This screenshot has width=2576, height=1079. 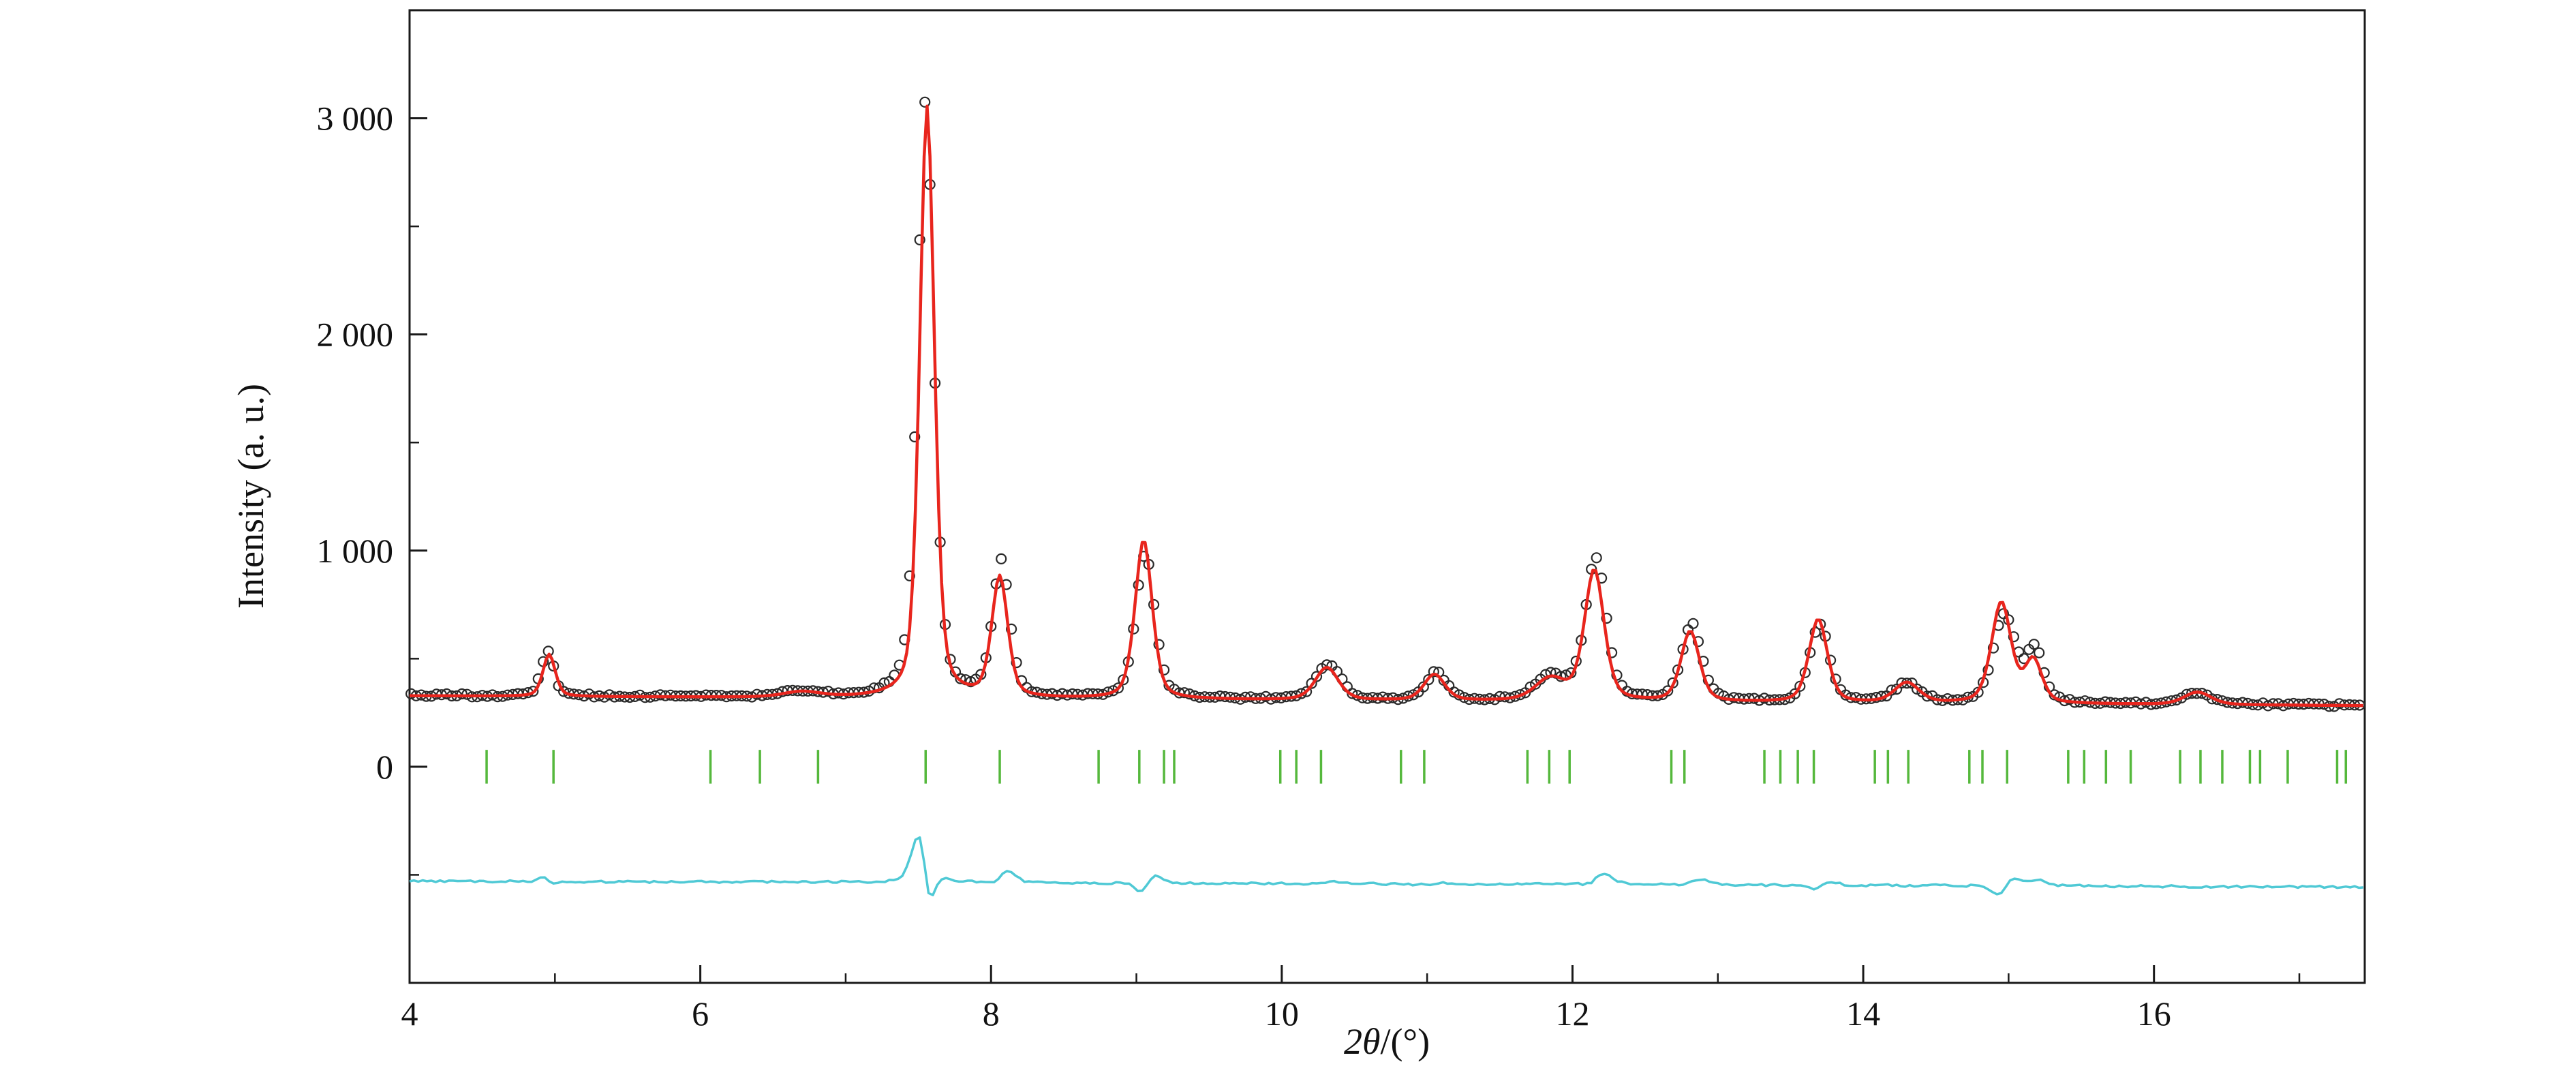 I want to click on x-axis-label: 2θ/(°), so click(x=1387, y=1041).